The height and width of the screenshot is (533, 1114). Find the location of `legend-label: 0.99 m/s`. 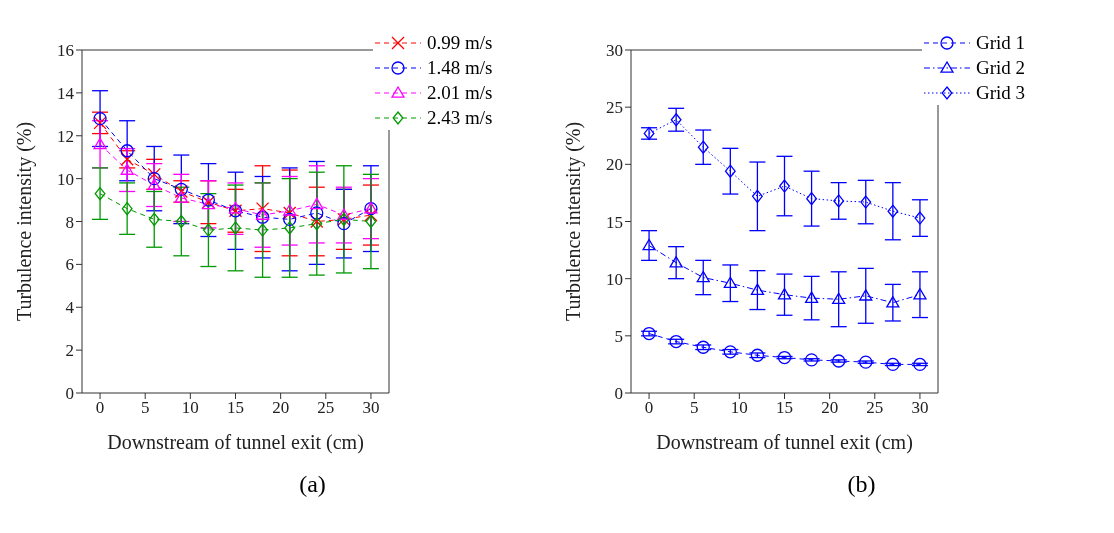

legend-label: 0.99 m/s is located at coordinates (460, 42).